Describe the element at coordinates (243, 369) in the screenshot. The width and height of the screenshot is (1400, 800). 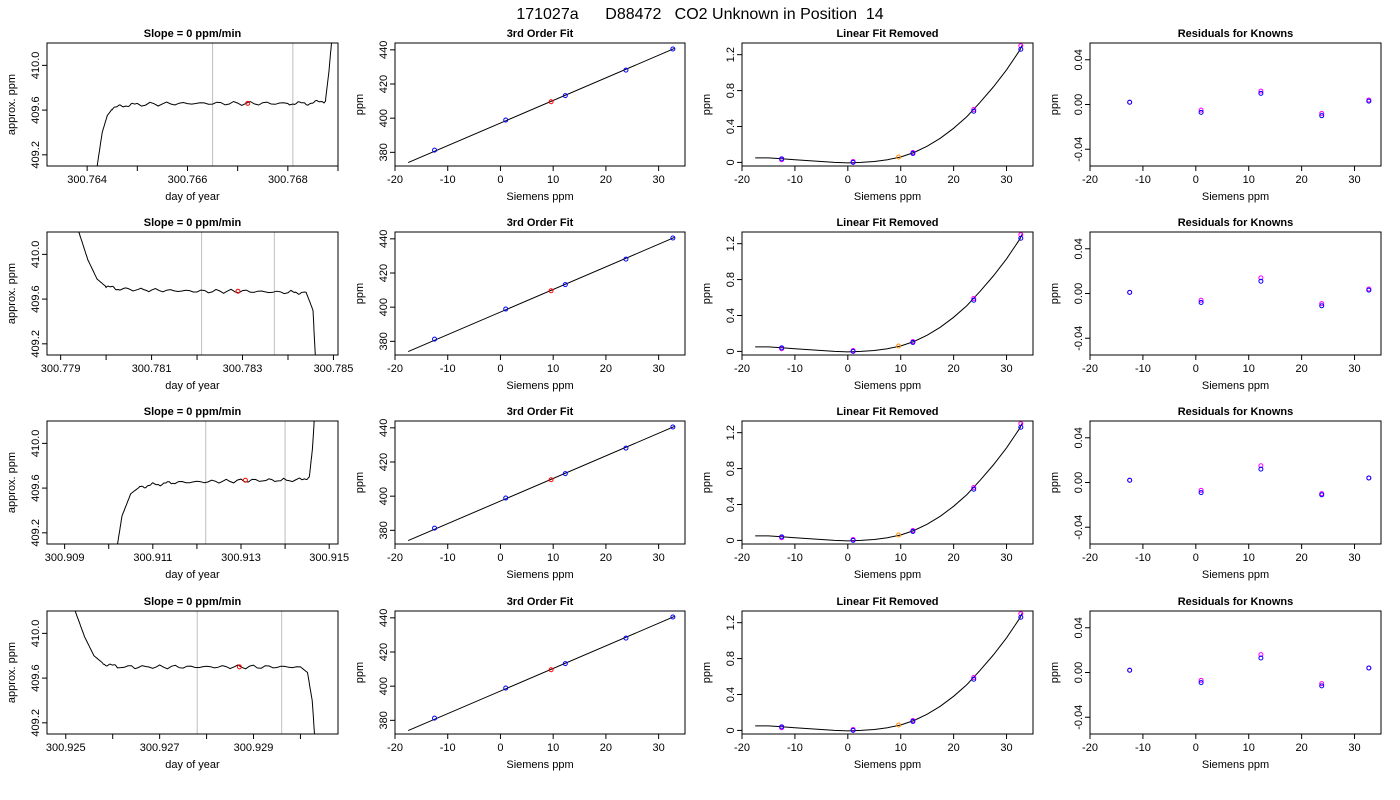
I see `x-tick-label: 300.783` at that location.